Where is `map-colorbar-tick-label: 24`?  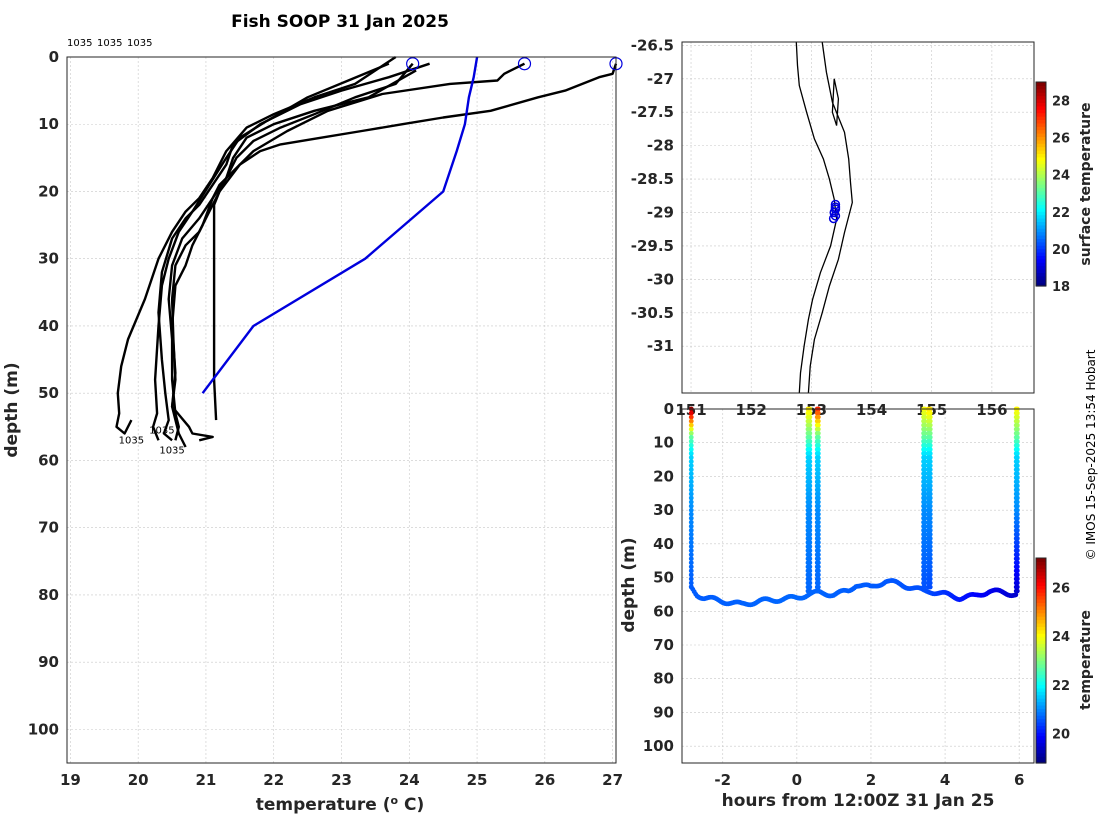
map-colorbar-tick-label: 24 is located at coordinates (1061, 176).